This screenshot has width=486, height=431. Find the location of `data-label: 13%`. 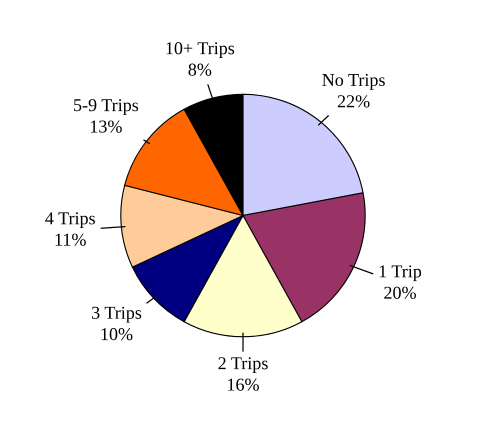

data-label: 13% is located at coordinates (106, 126).